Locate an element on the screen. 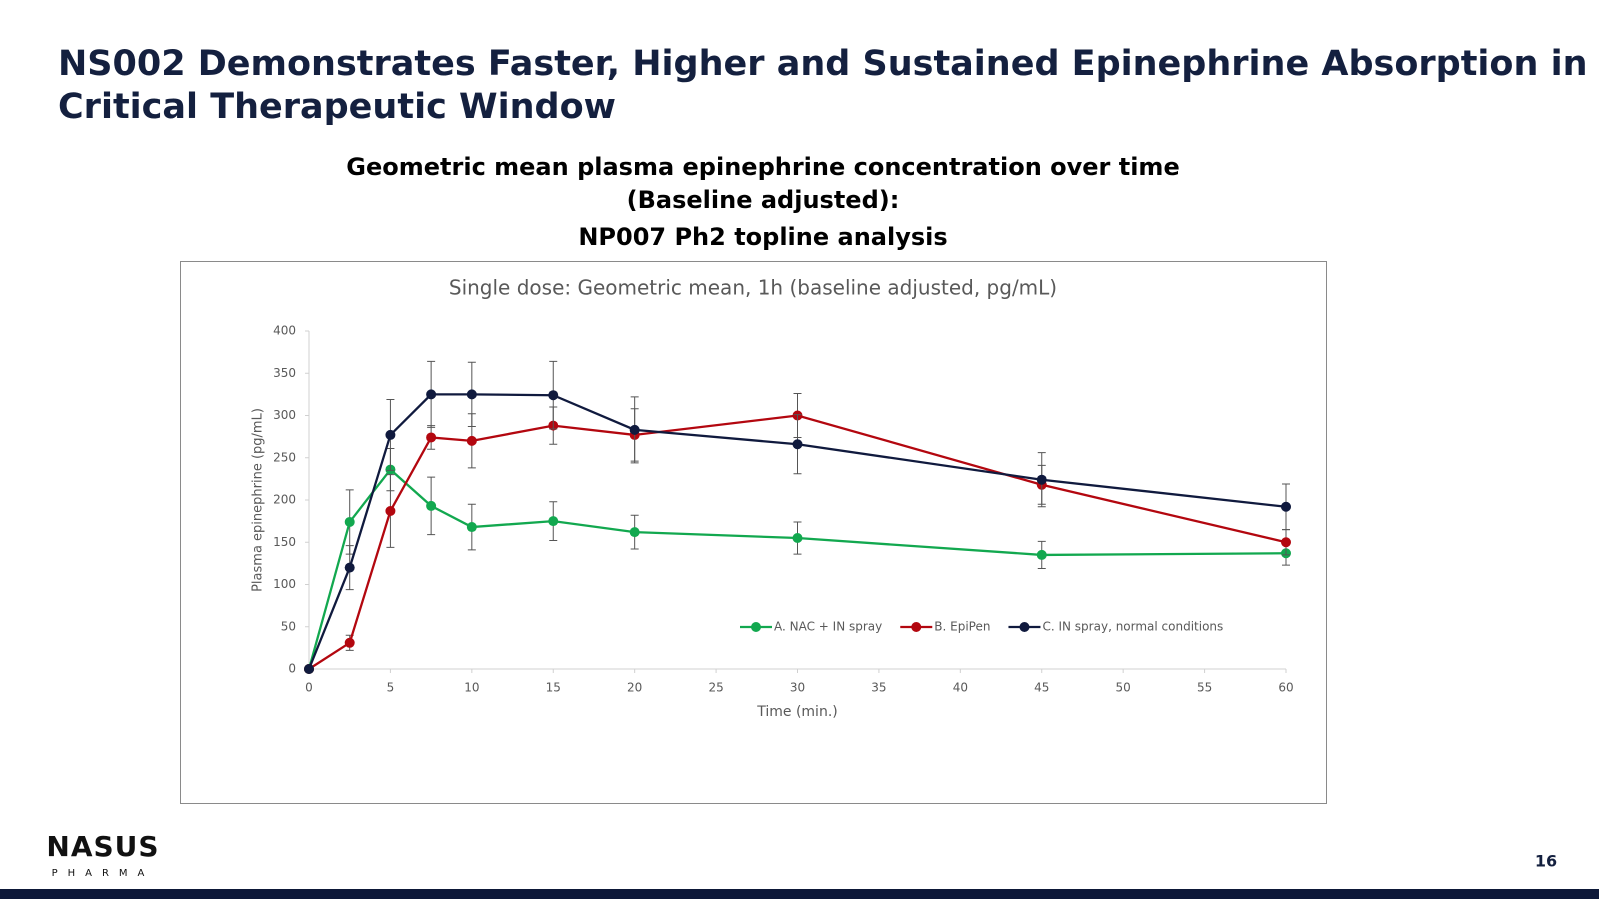 This screenshot has height=899, width=1599. footer-bar is located at coordinates (799, 894).